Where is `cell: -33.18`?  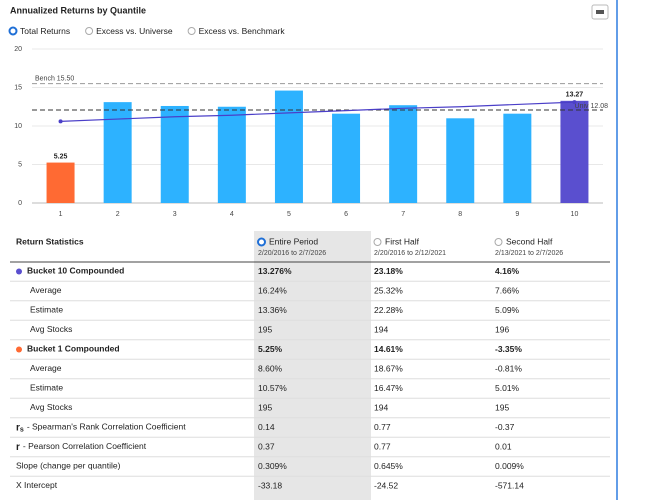 cell: -33.18 is located at coordinates (270, 485).